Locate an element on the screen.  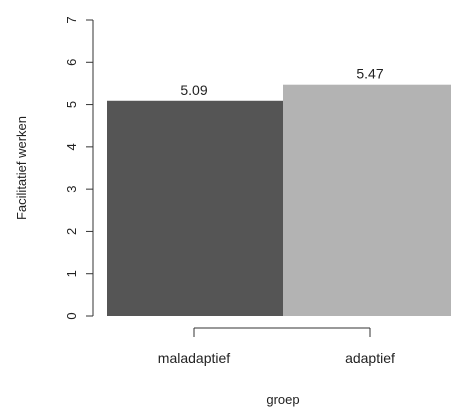
data-label-maladaptief: 5.09 is located at coordinates (193, 90).